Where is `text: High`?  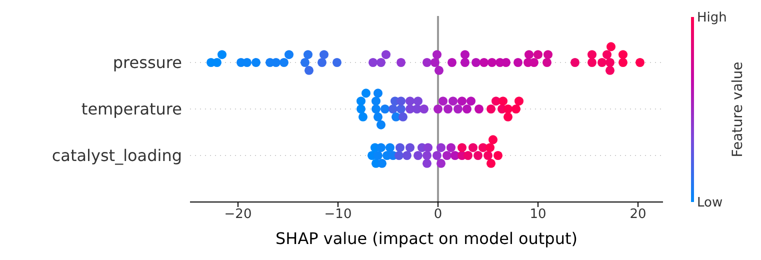 text: High is located at coordinates (712, 18).